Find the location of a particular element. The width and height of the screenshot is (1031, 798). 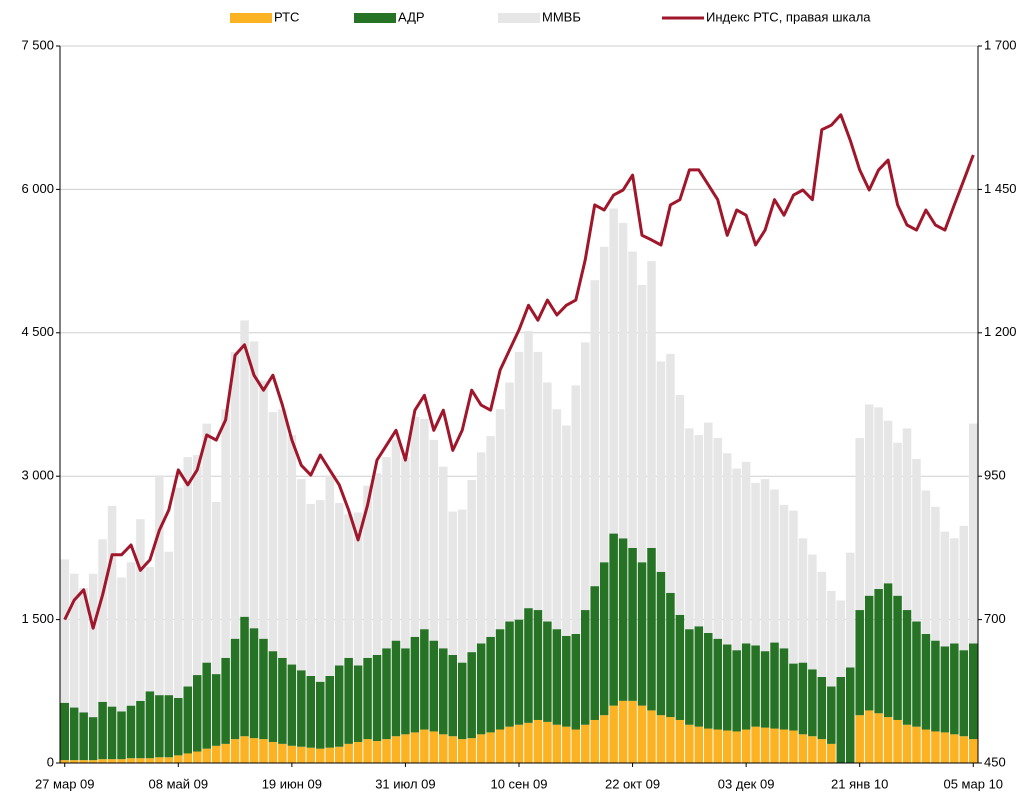

legend: РТС АДР ММВБ Индекс РТС, правая шкала is located at coordinates (550, 16).